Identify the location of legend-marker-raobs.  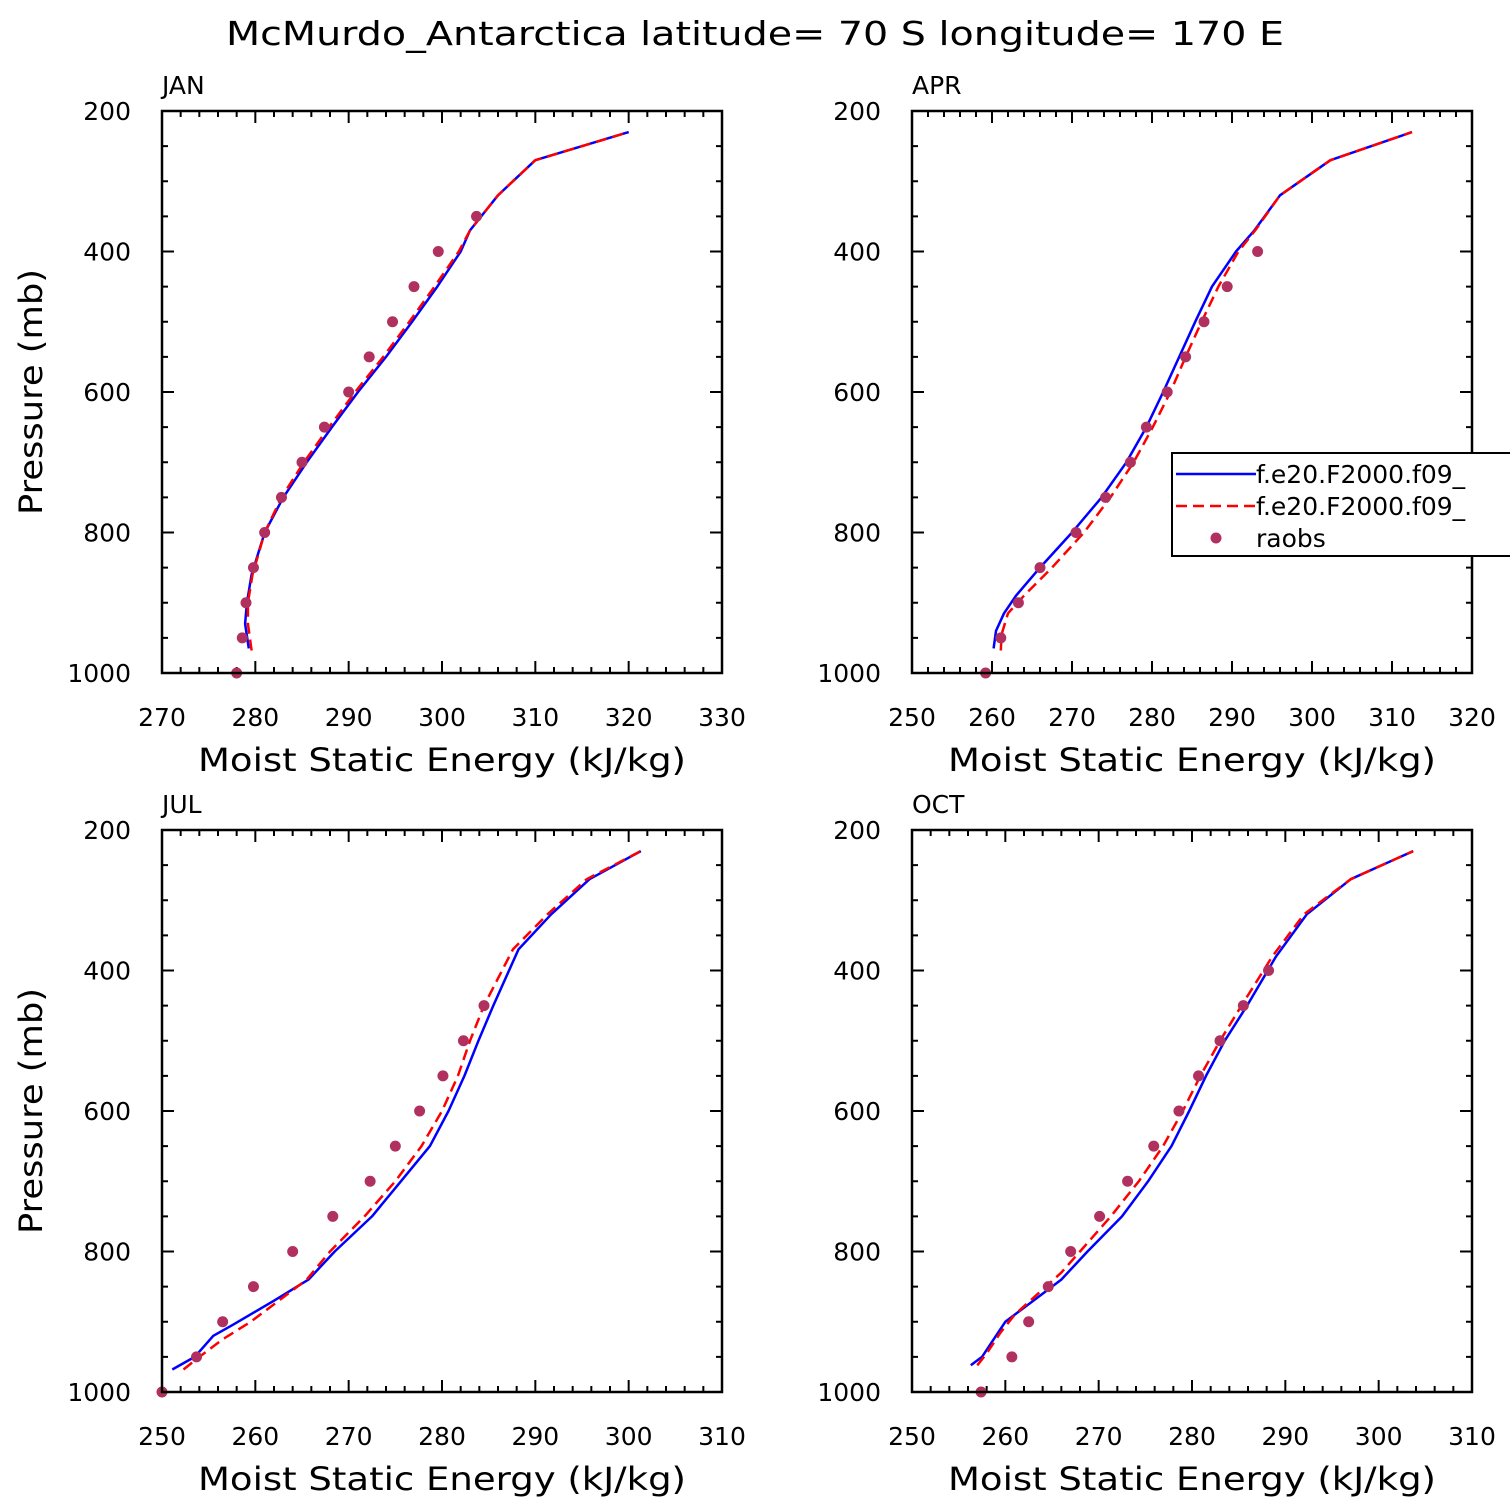
(1216, 538).